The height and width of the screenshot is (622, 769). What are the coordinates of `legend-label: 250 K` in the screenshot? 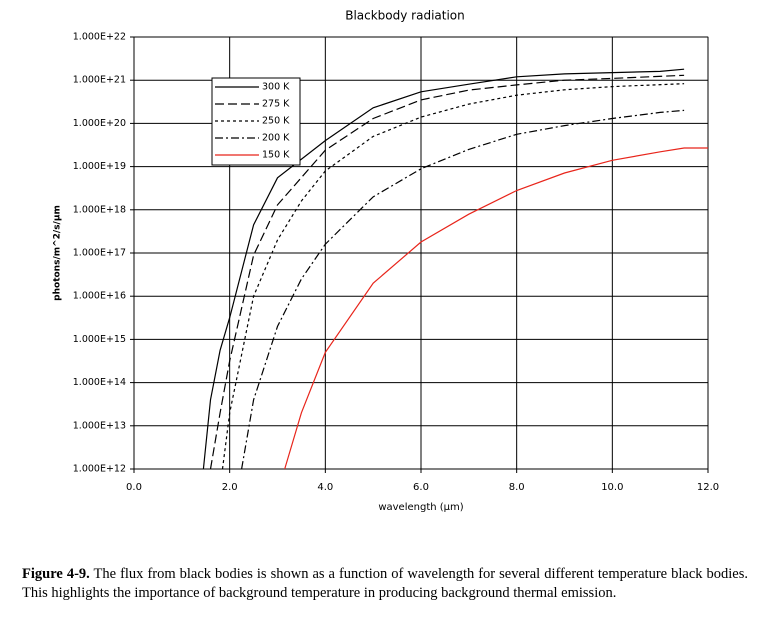 It's located at (276, 121).